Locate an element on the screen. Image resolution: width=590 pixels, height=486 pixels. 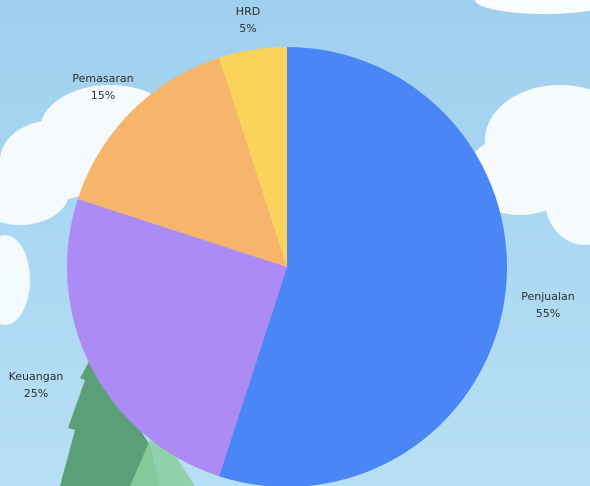
pie-slice-hrd is located at coordinates (253, 157).